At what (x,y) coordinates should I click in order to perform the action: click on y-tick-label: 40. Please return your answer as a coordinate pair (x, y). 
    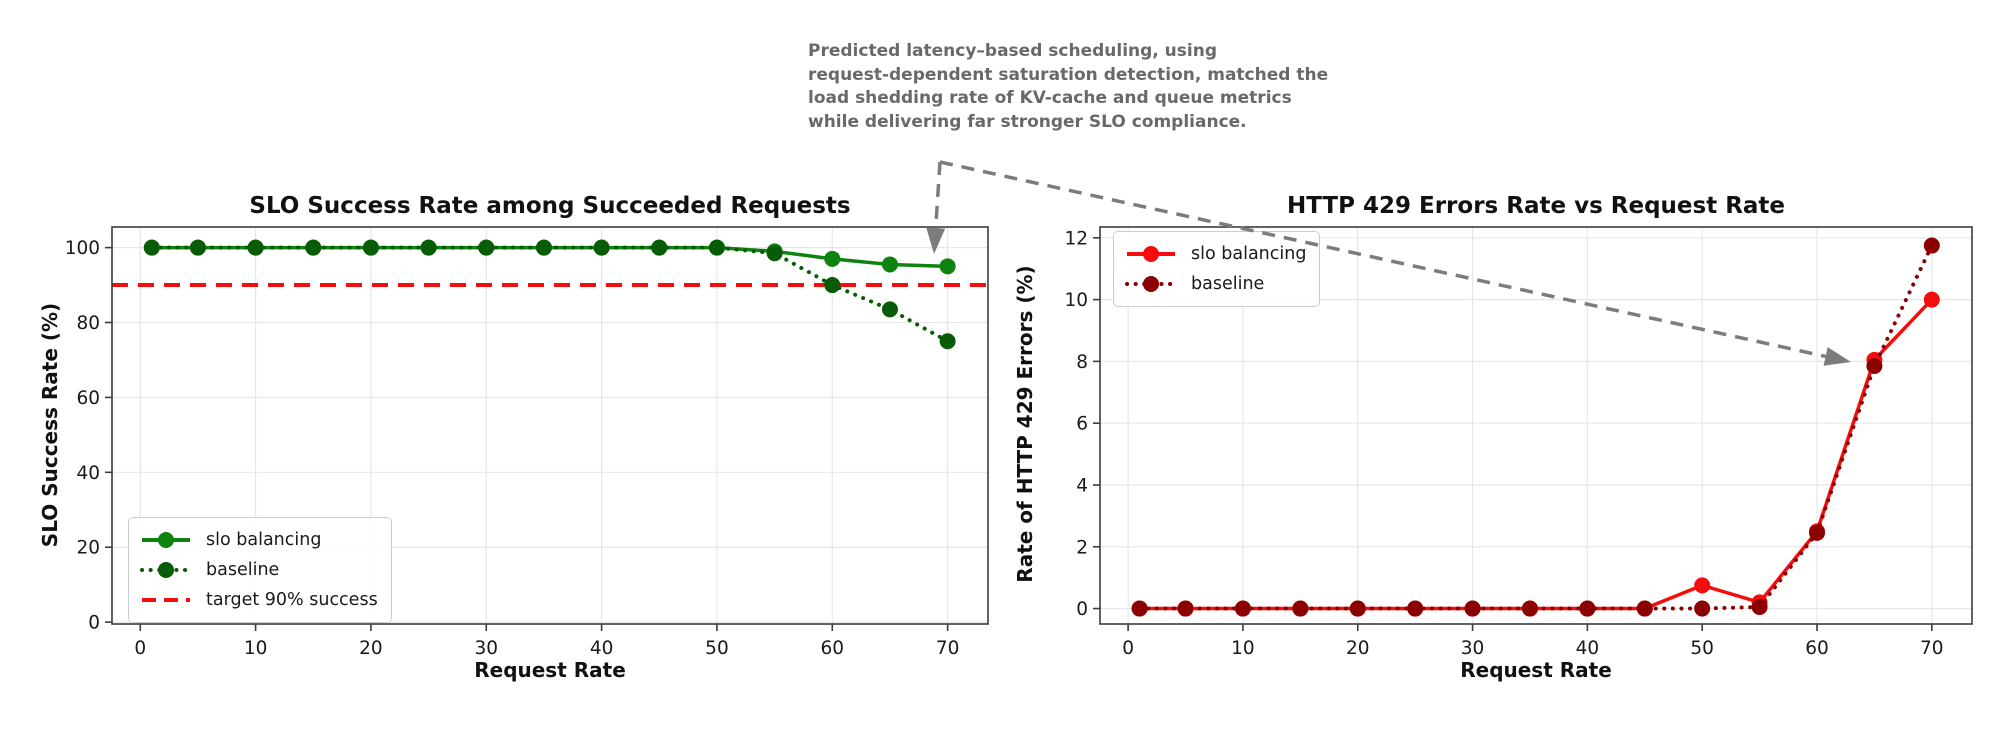
    Looking at the image, I should click on (88, 473).